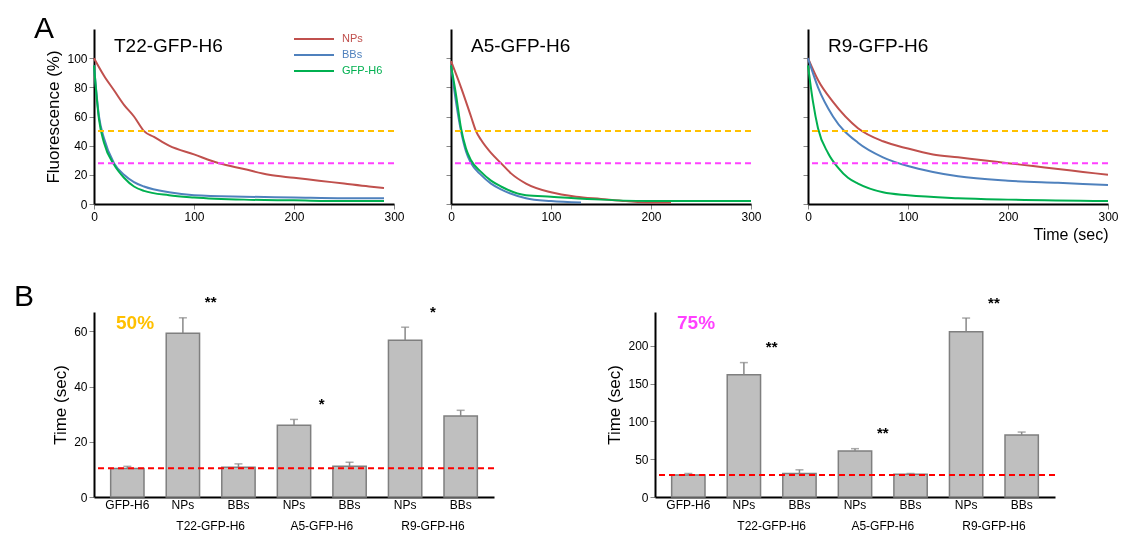 The width and height of the screenshot is (1143, 560). I want to click on chart-title: T22-GFP-H6, so click(168, 45).